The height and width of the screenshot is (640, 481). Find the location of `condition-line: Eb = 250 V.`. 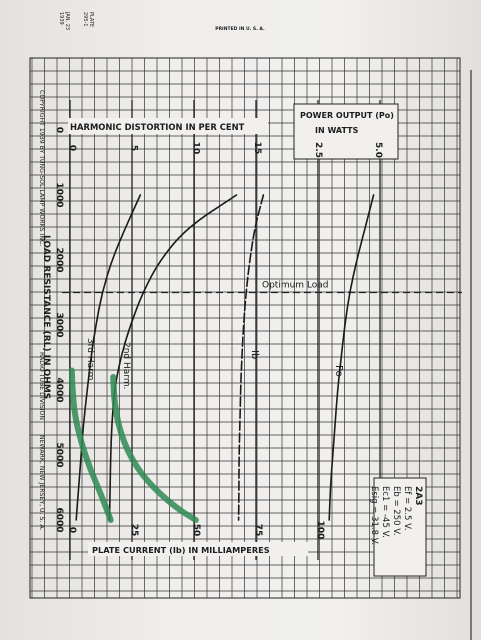

condition-line: Eb = 250 V. is located at coordinates (396, 511).